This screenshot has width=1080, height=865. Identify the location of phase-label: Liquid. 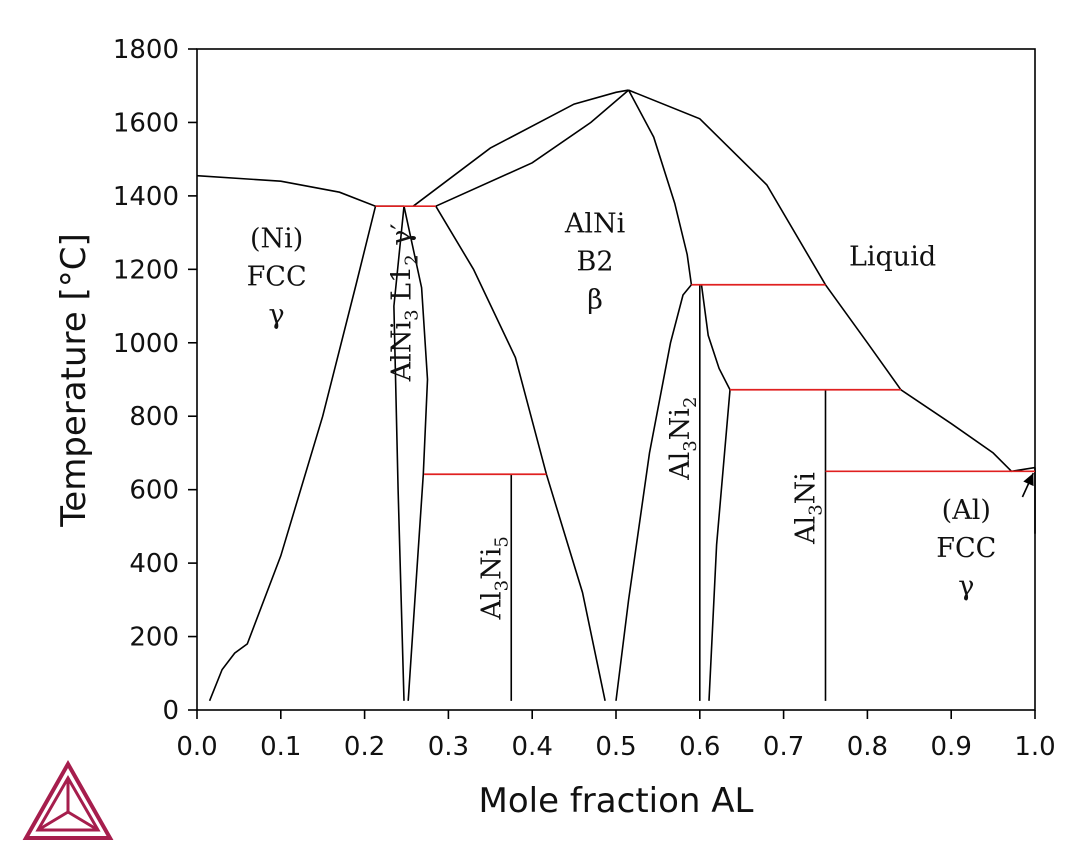
(892, 257).